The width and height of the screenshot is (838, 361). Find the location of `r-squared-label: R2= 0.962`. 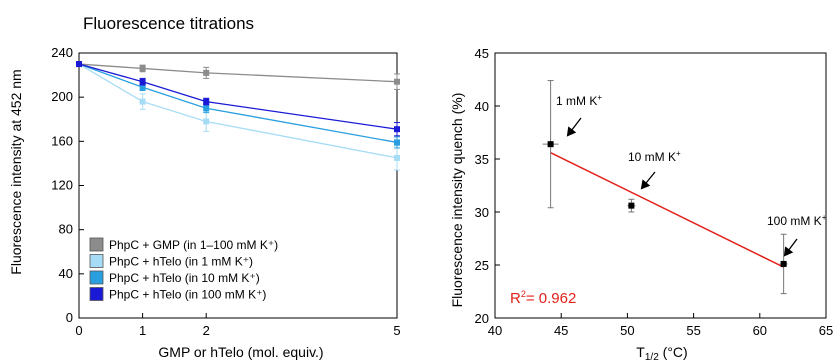

r-squared-label: R2= 0.962 is located at coordinates (543, 298).